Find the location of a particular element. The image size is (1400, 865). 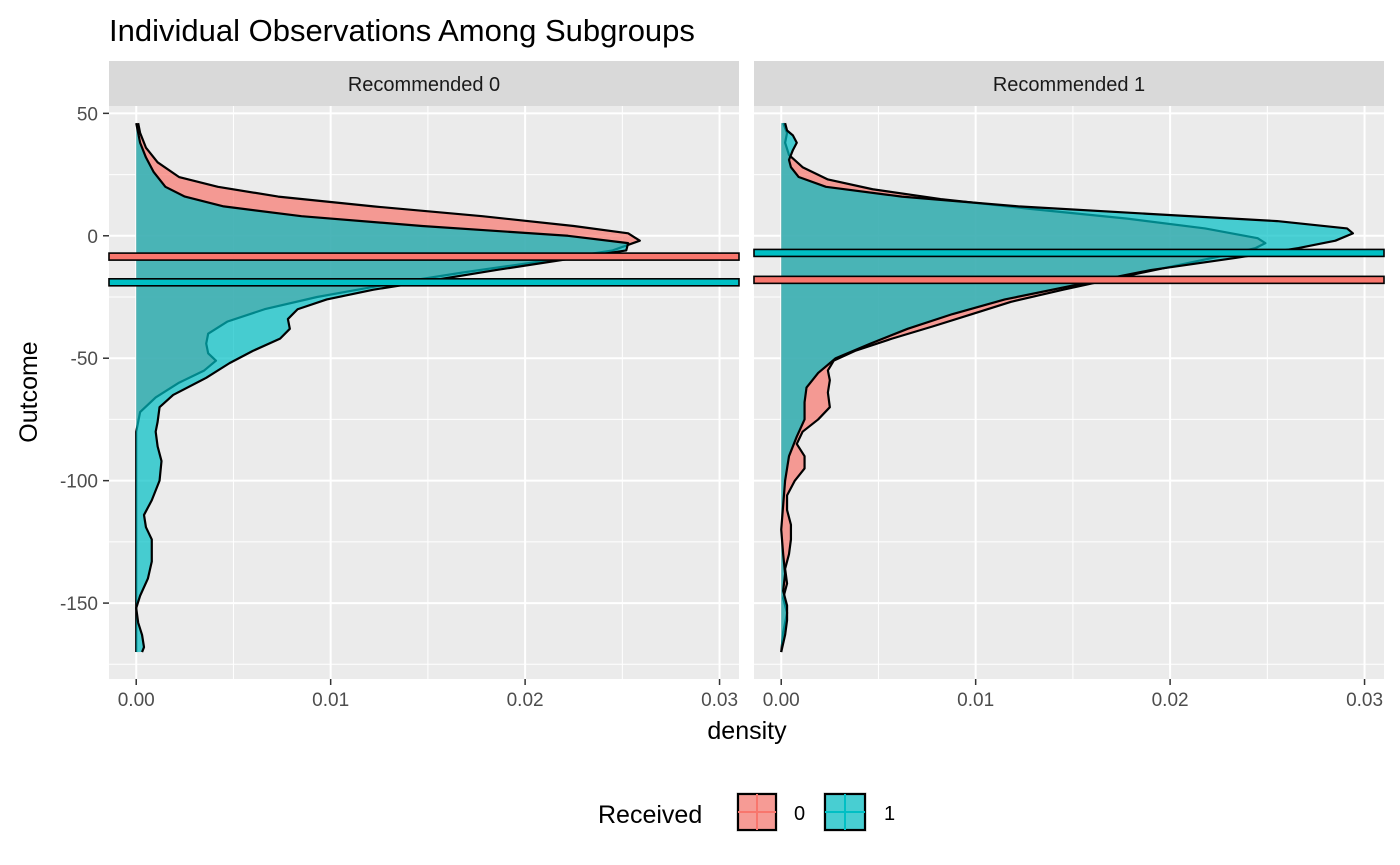

y-axis: 50 0 -50 -100 -150 is located at coordinates (84, 359).